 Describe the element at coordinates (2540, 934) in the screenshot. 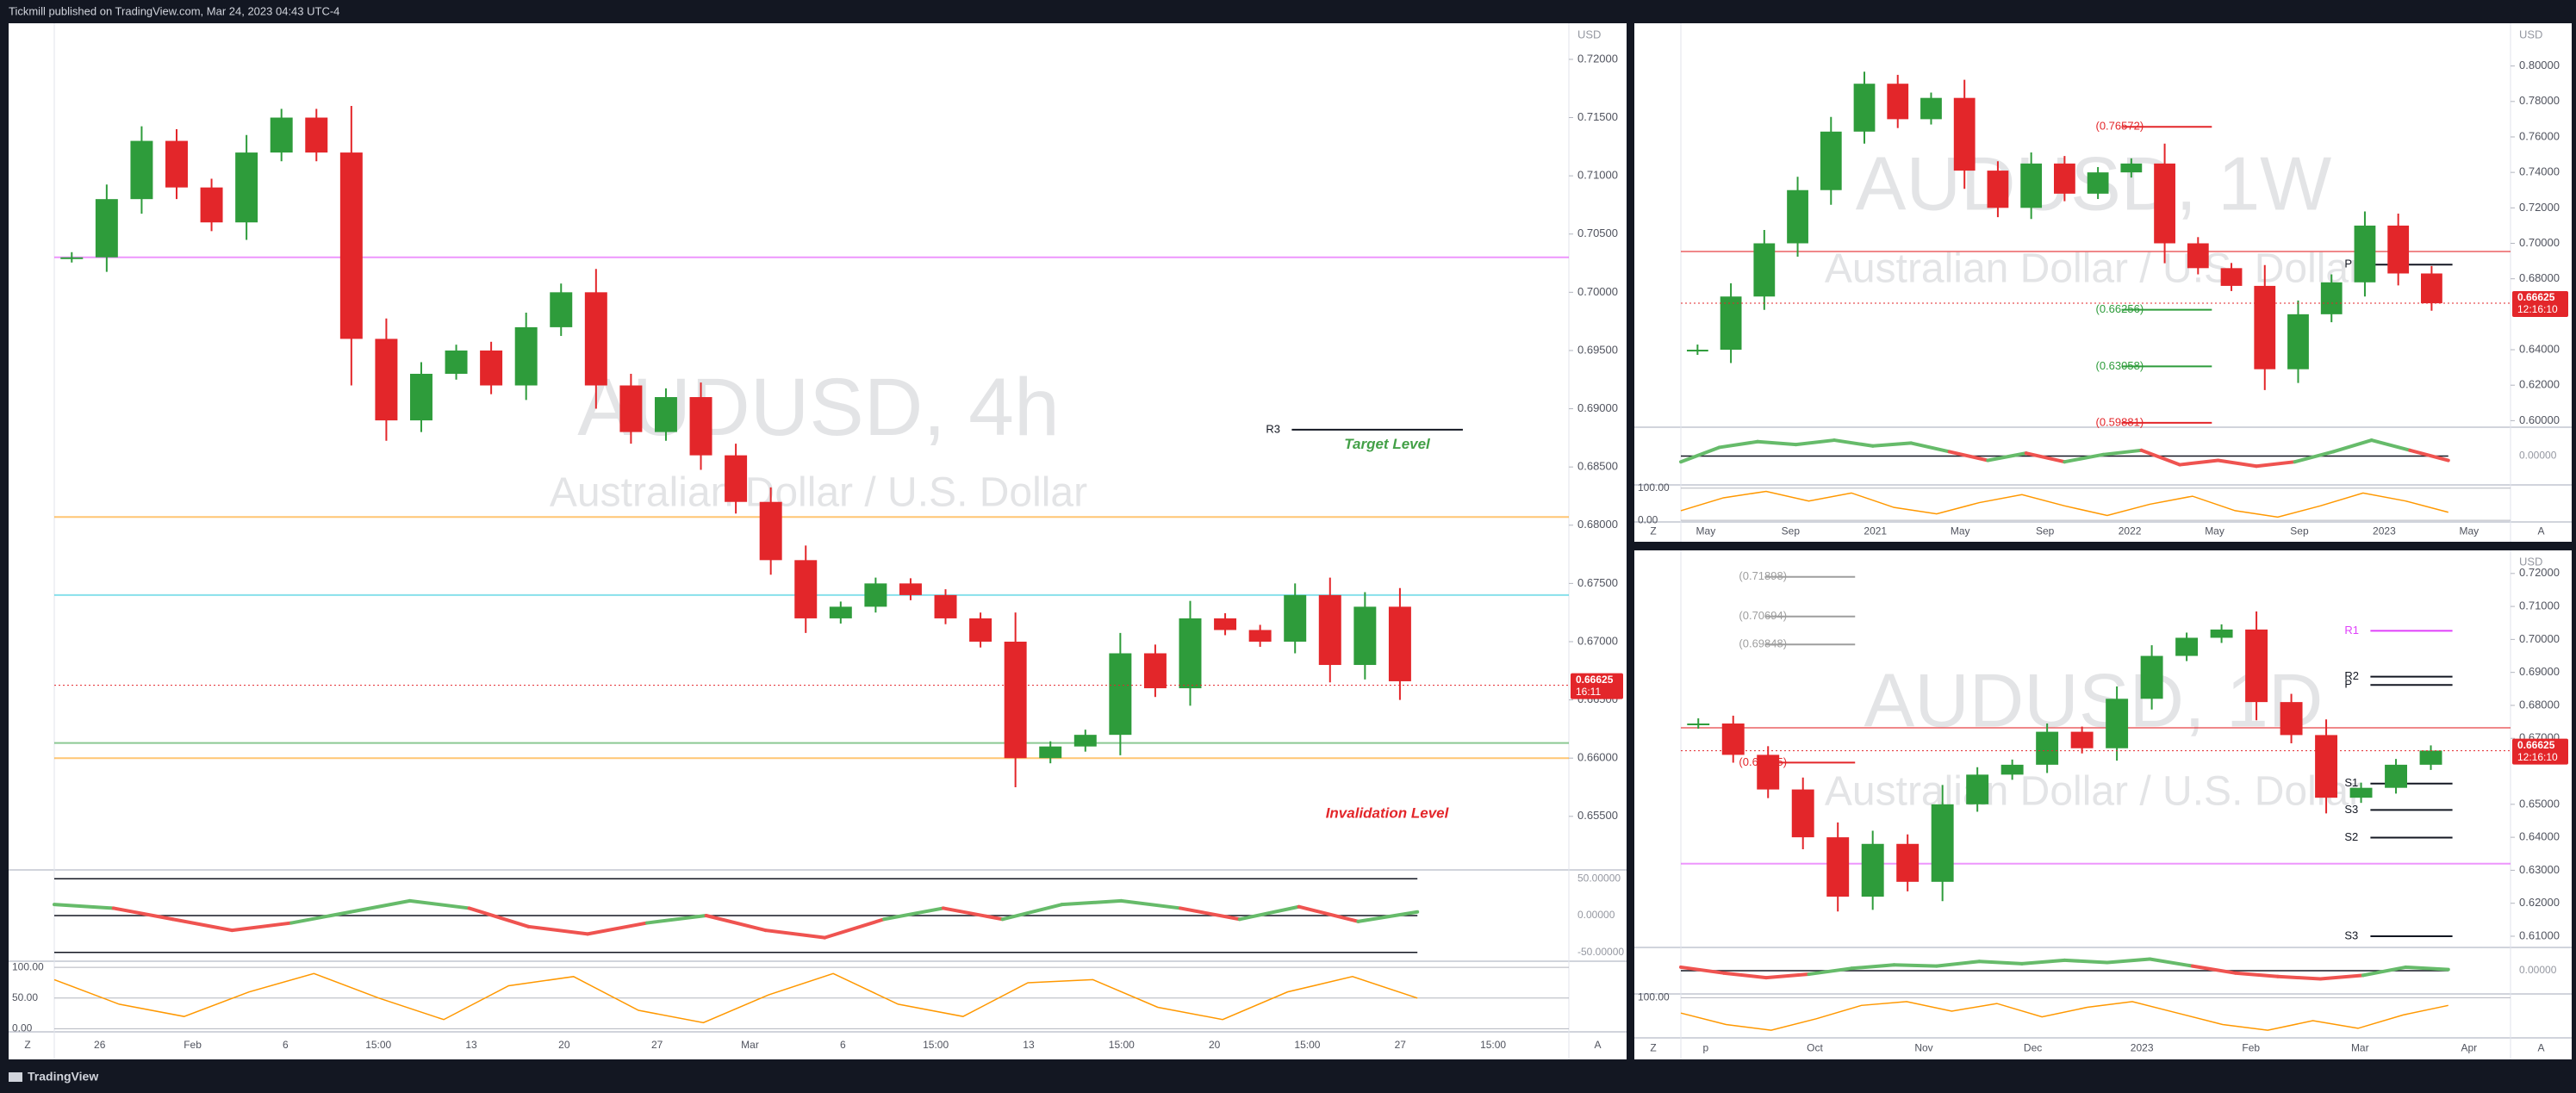

I see `y-tick-label: 0.61000` at that location.